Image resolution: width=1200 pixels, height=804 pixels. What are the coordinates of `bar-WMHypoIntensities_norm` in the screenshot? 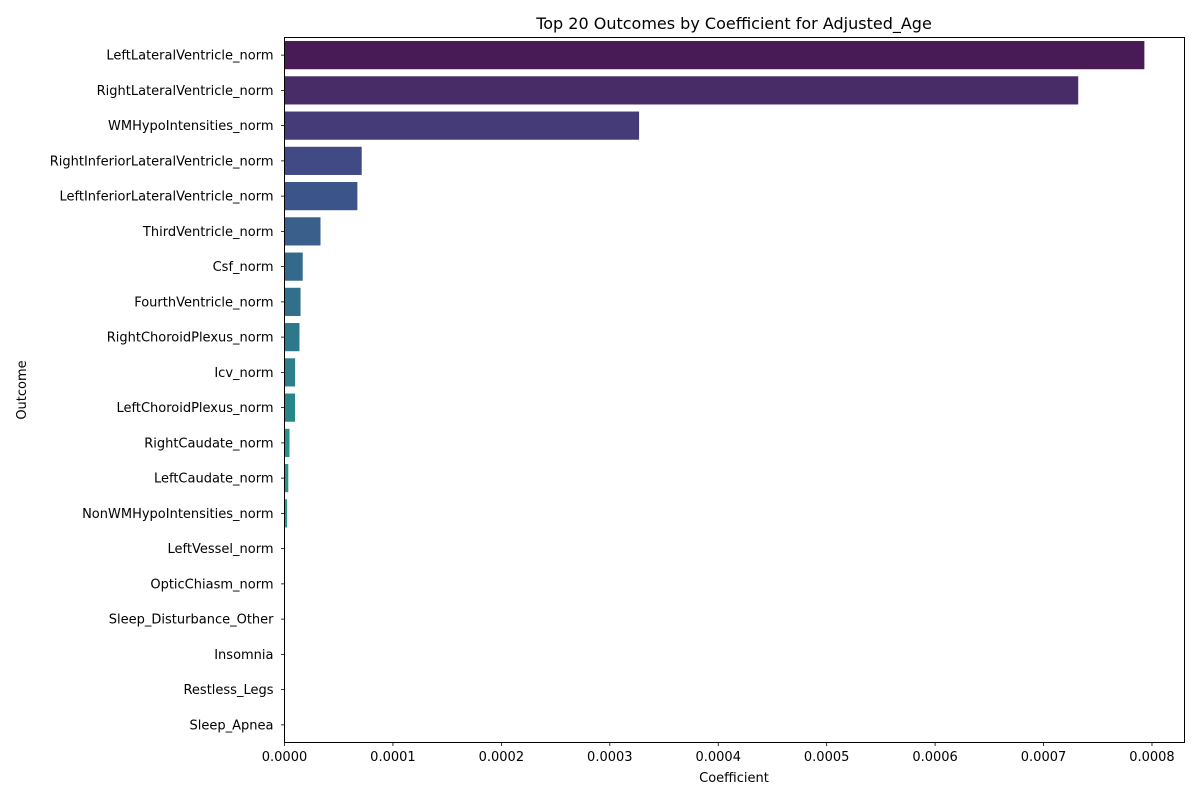 It's located at (462, 126).